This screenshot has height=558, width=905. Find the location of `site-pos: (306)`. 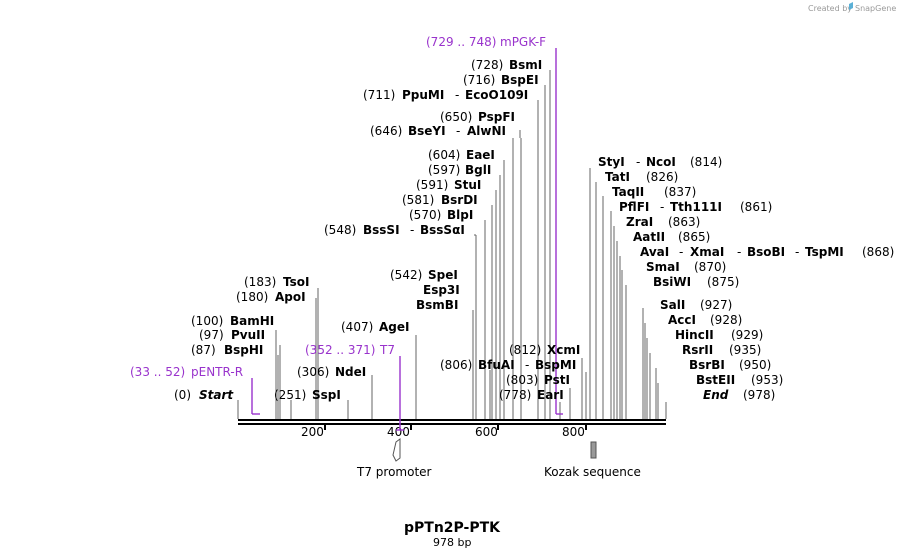

site-pos: (306) is located at coordinates (313, 372).